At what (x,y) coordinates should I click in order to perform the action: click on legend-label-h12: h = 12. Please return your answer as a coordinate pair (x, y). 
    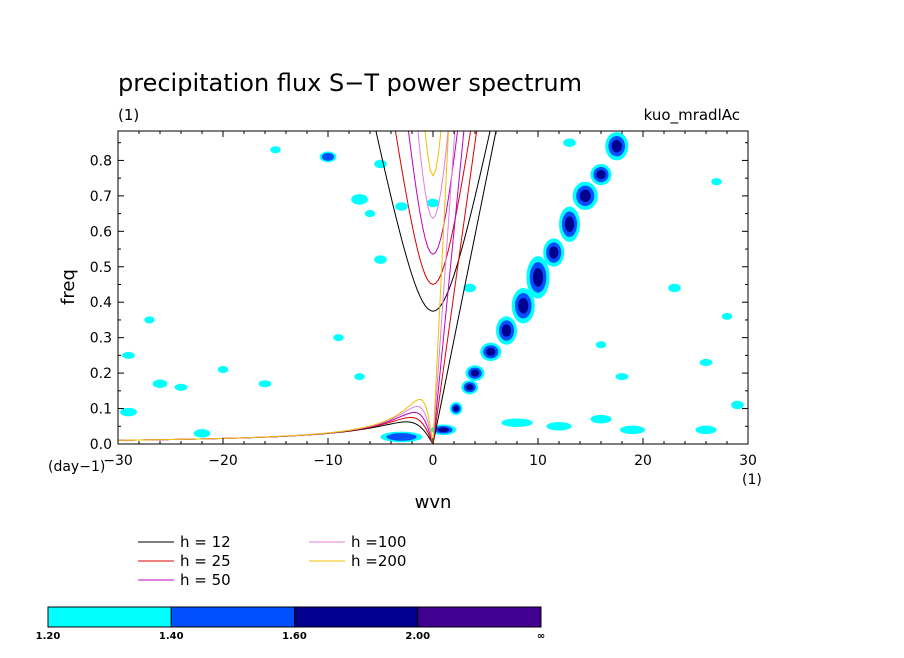
    Looking at the image, I should click on (205, 542).